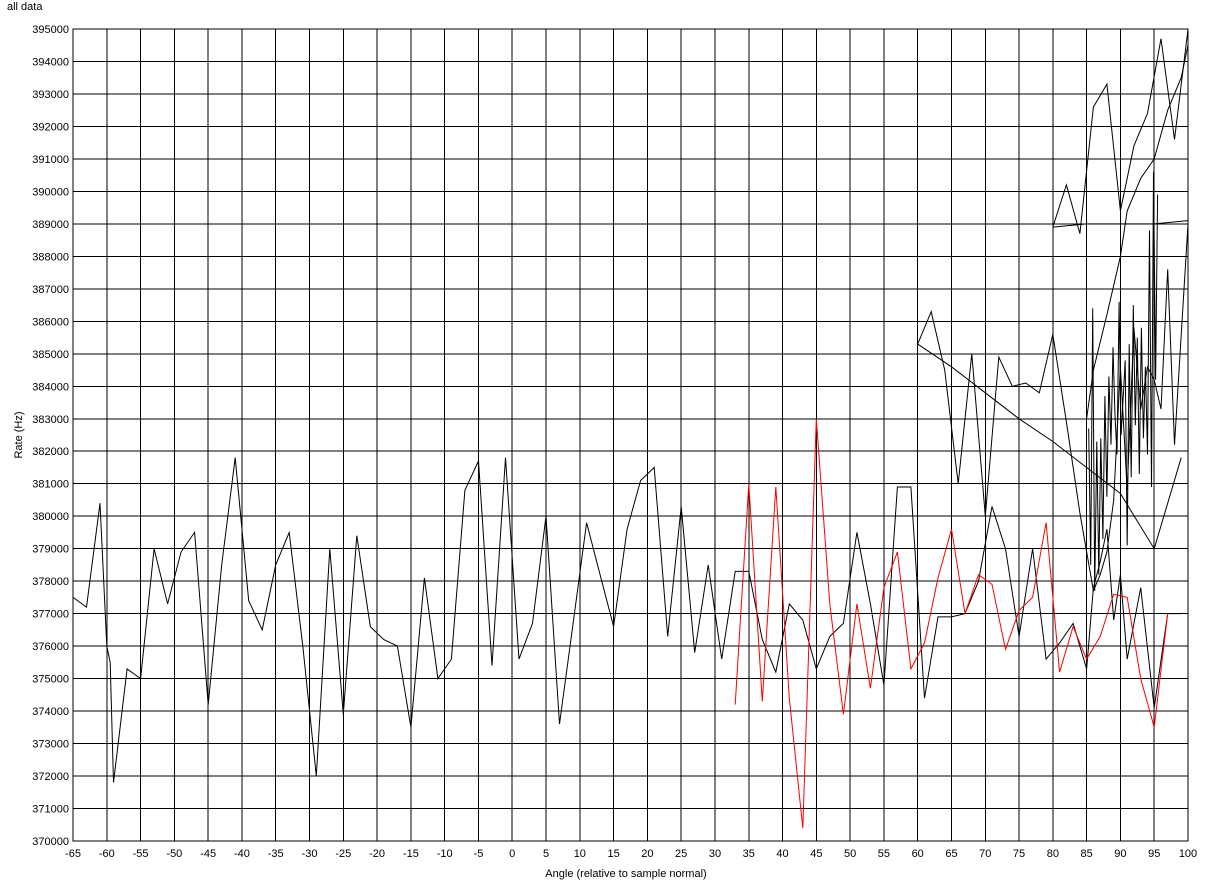  I want to click on x-tick-label: 75, so click(1019, 854).